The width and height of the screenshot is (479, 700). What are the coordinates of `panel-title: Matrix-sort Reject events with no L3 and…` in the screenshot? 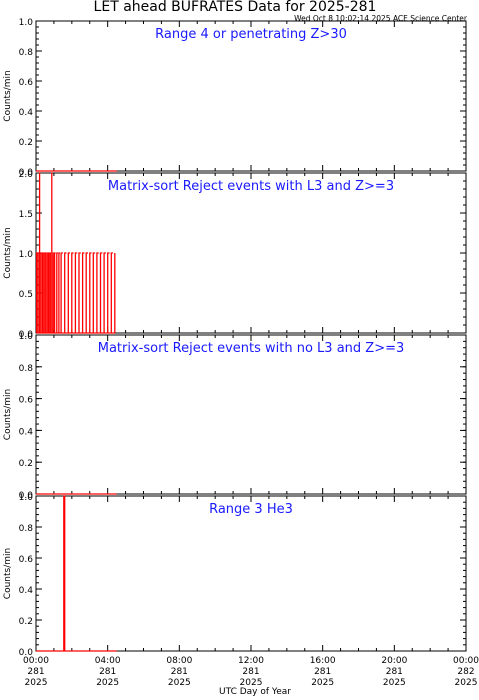 It's located at (251, 348).